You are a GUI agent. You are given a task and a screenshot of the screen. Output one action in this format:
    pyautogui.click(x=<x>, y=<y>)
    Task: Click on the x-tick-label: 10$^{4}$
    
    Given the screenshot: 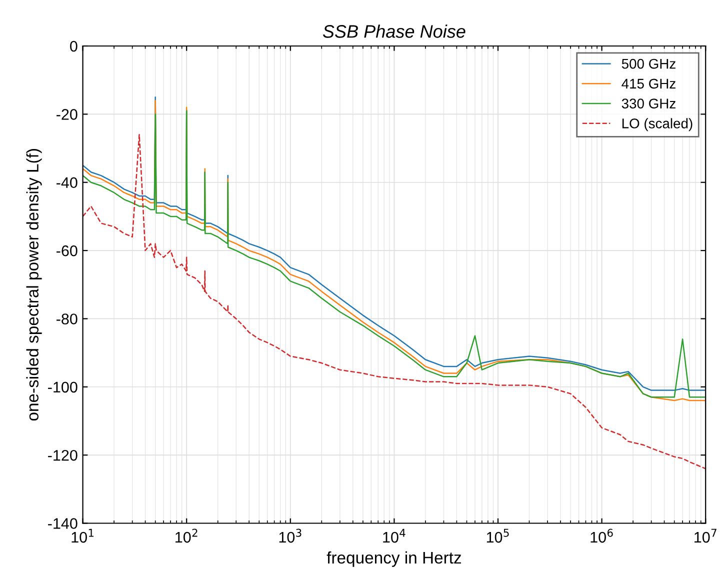 What is the action you would take?
    pyautogui.click(x=394, y=535)
    